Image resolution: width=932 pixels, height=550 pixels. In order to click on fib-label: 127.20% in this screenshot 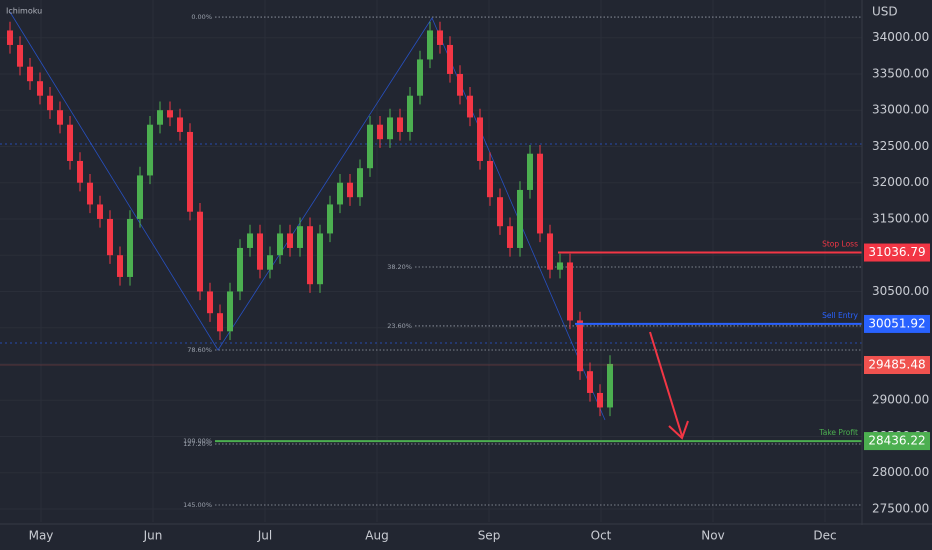, I will do `click(197, 444)`.